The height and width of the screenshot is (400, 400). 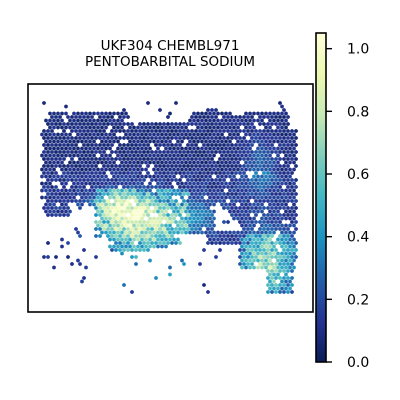 What do you see at coordinates (321, 197) in the screenshot?
I see `colorbar-gradient` at bounding box center [321, 197].